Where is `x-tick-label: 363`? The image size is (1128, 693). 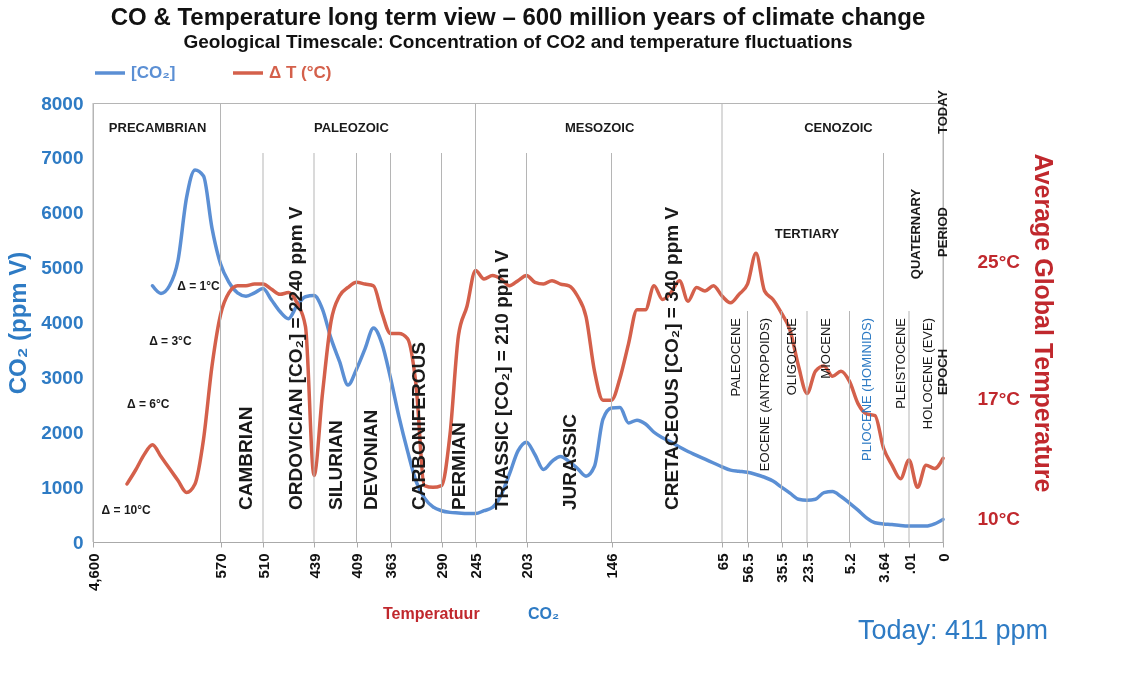
x-tick-label: 363 is located at coordinates (390, 566).